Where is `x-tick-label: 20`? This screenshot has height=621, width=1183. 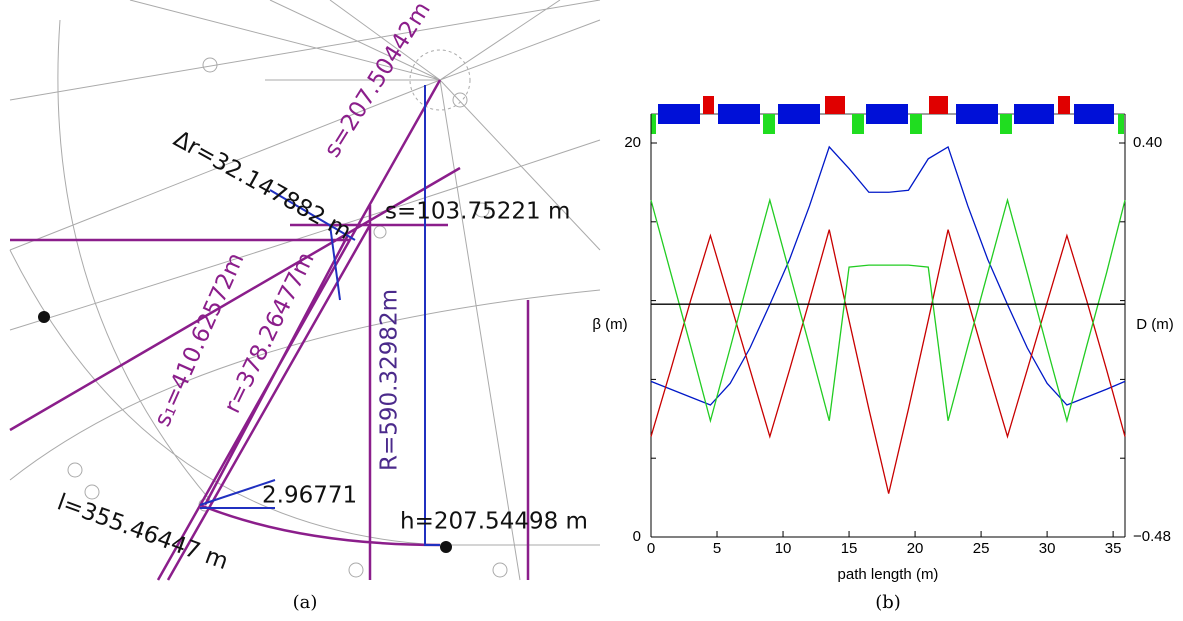
x-tick-label: 20 is located at coordinates (915, 548).